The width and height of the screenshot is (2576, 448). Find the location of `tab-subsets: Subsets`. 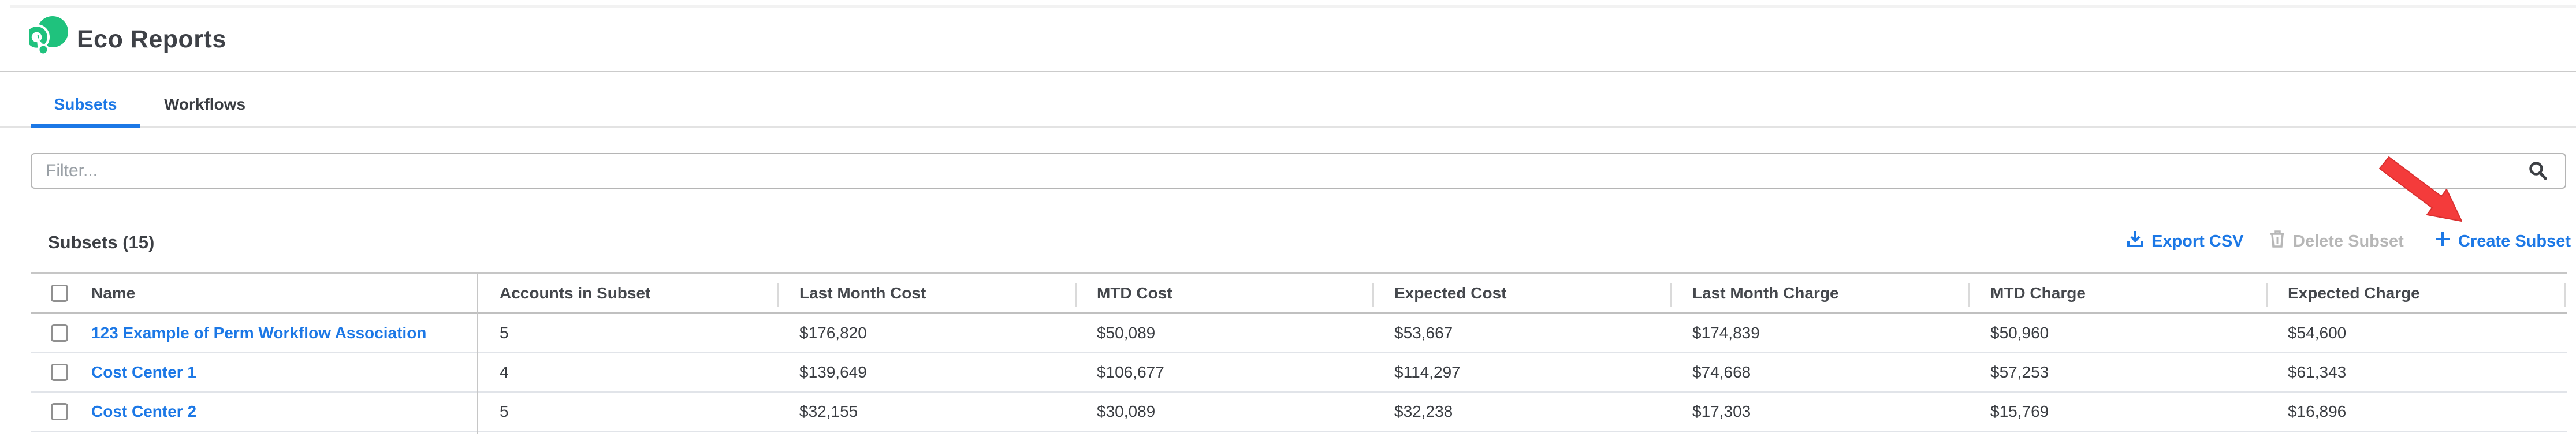

tab-subsets: Subsets is located at coordinates (86, 104).